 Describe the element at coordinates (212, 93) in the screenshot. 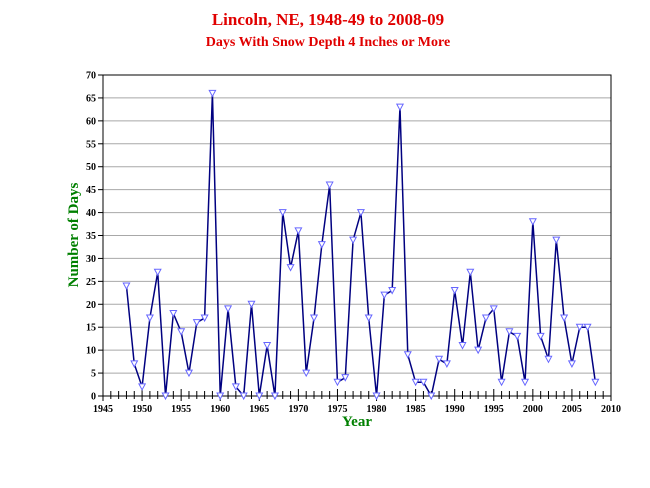

I see `data-point-1959` at that location.